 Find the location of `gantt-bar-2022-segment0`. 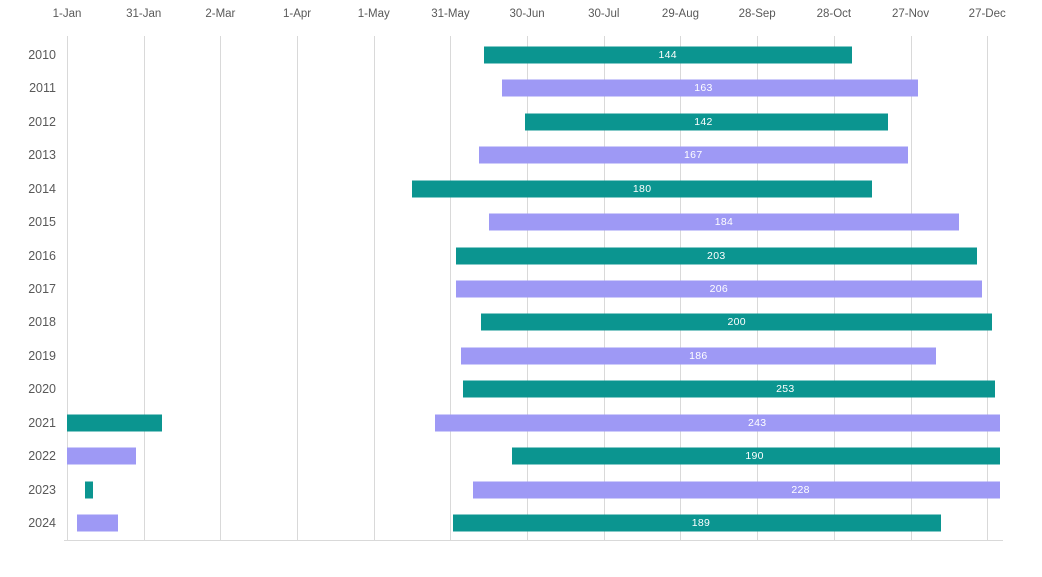

gantt-bar-2022-segment0 is located at coordinates (102, 456).